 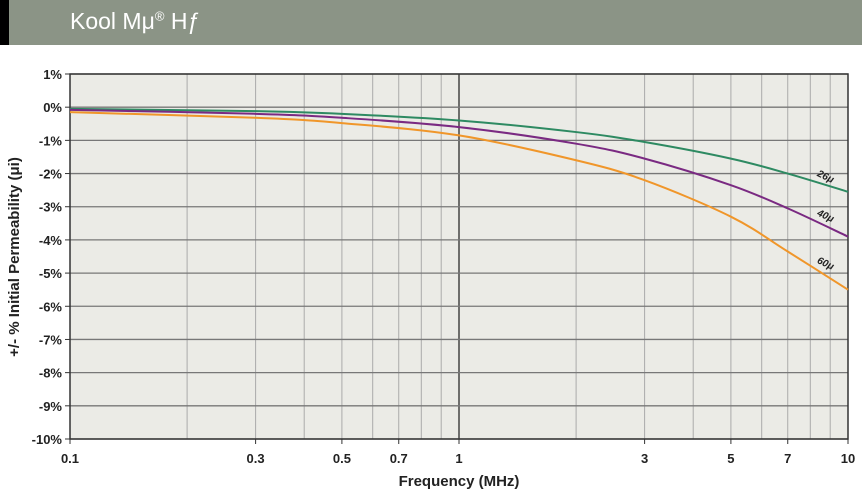 What do you see at coordinates (51, 174) in the screenshot?
I see `y-tick-label: -2%` at bounding box center [51, 174].